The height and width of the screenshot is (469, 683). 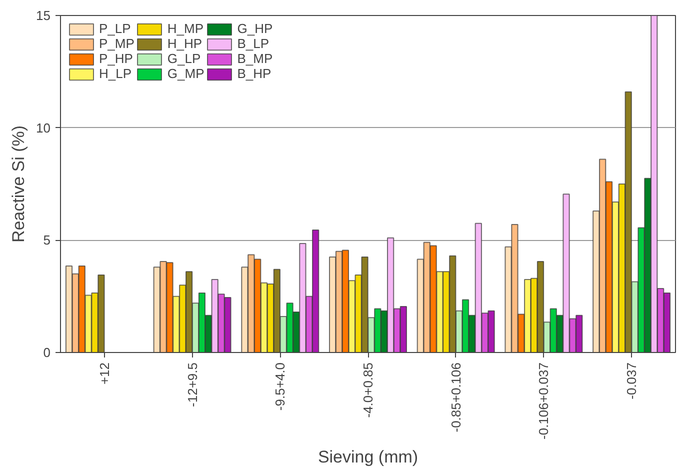 What do you see at coordinates (43, 15) in the screenshot?
I see `y-tick-label: 15` at bounding box center [43, 15].